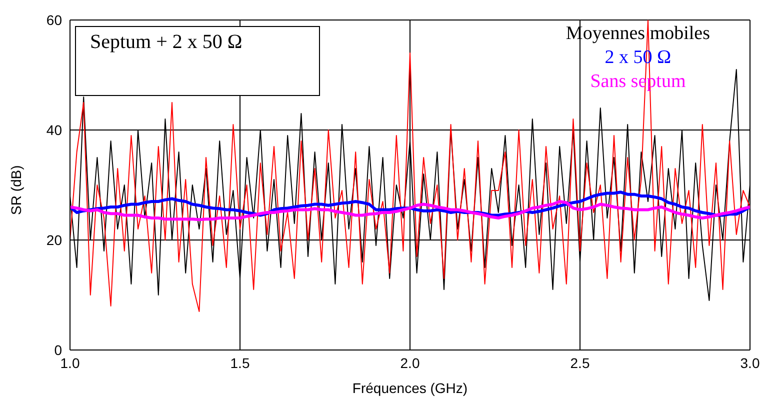 The image size is (768, 417). What do you see at coordinates (410, 211) in the screenshot?
I see `line-series` at bounding box center [410, 211].